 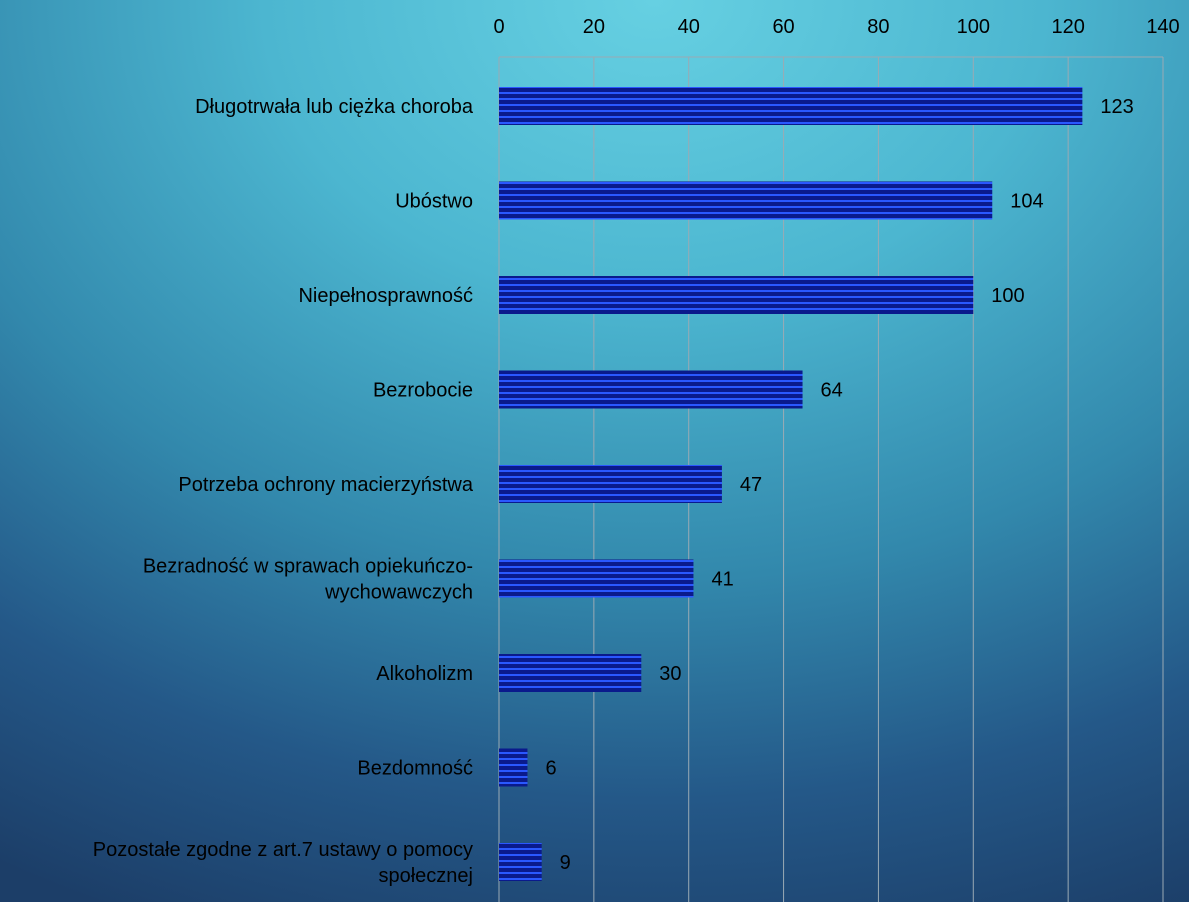 What do you see at coordinates (832, 391) in the screenshot?
I see `data-label: 64` at bounding box center [832, 391].